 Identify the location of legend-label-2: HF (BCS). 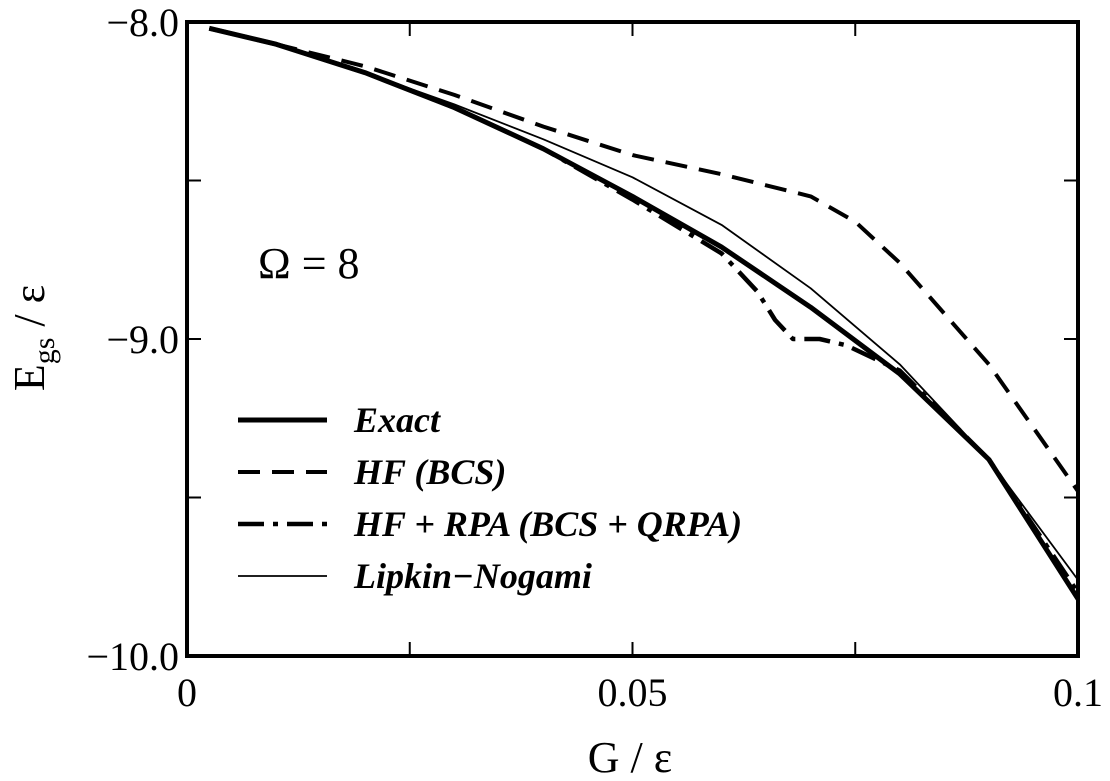
(429, 472).